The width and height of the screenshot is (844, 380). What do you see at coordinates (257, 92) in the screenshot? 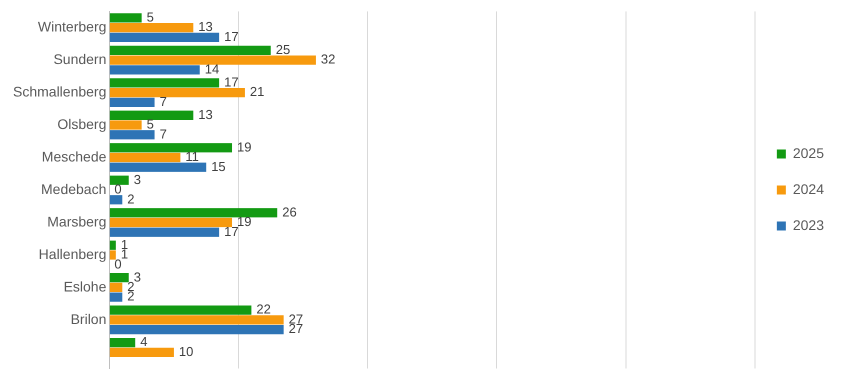
I see `data-label: 21` at bounding box center [257, 92].